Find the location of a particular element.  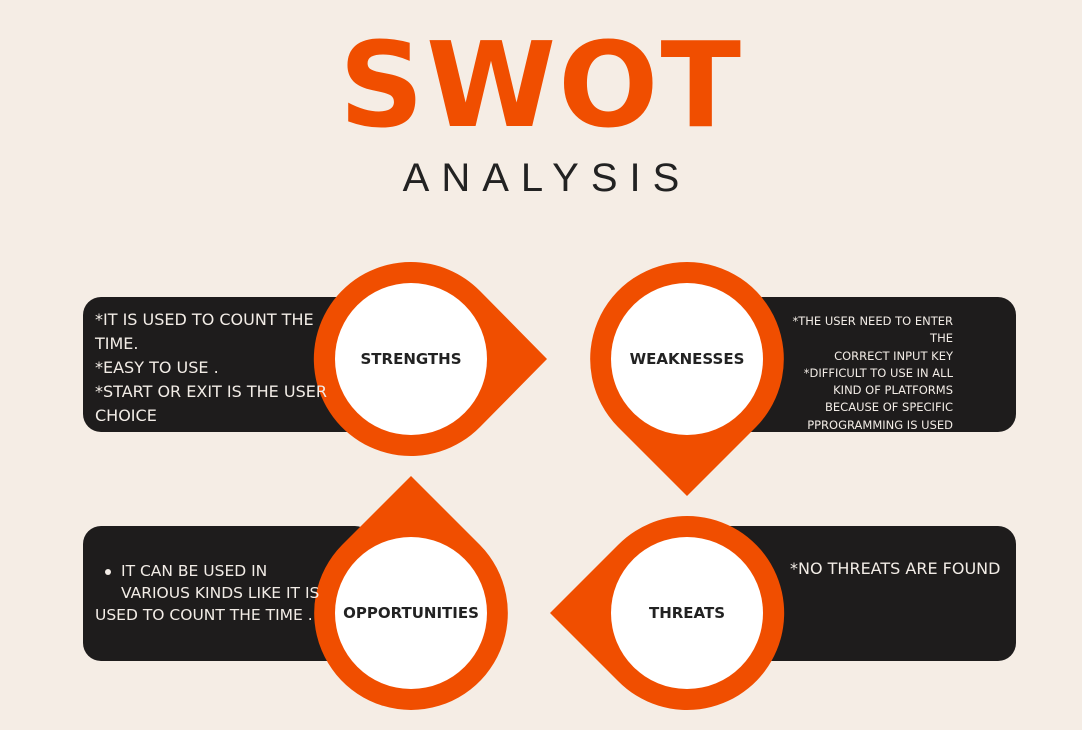

threats-label: THREATS is located at coordinates (687, 613).